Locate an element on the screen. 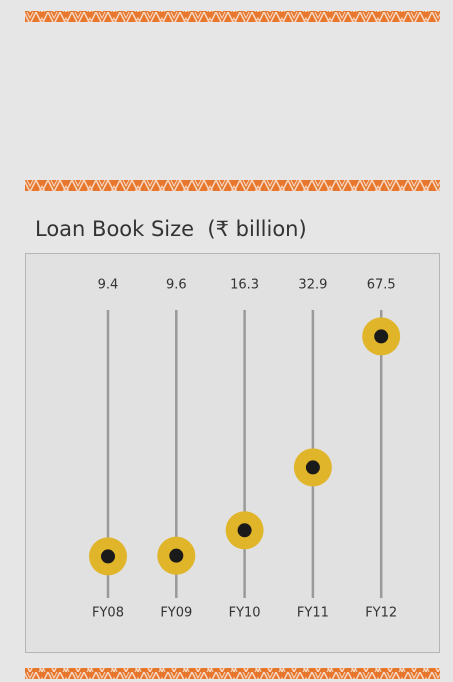 Image resolution: width=453 pixels, height=682 pixels. x-tick-label: FY08 is located at coordinates (108, 613).